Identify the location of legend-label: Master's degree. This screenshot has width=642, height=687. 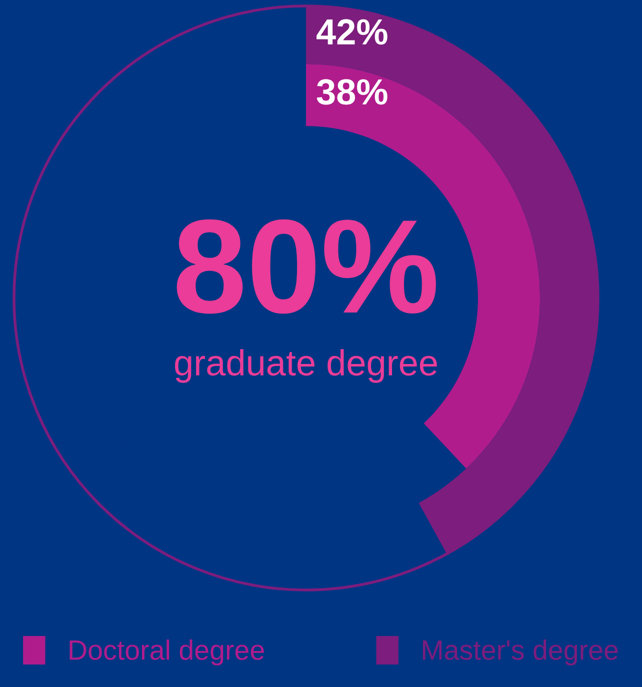
(520, 653).